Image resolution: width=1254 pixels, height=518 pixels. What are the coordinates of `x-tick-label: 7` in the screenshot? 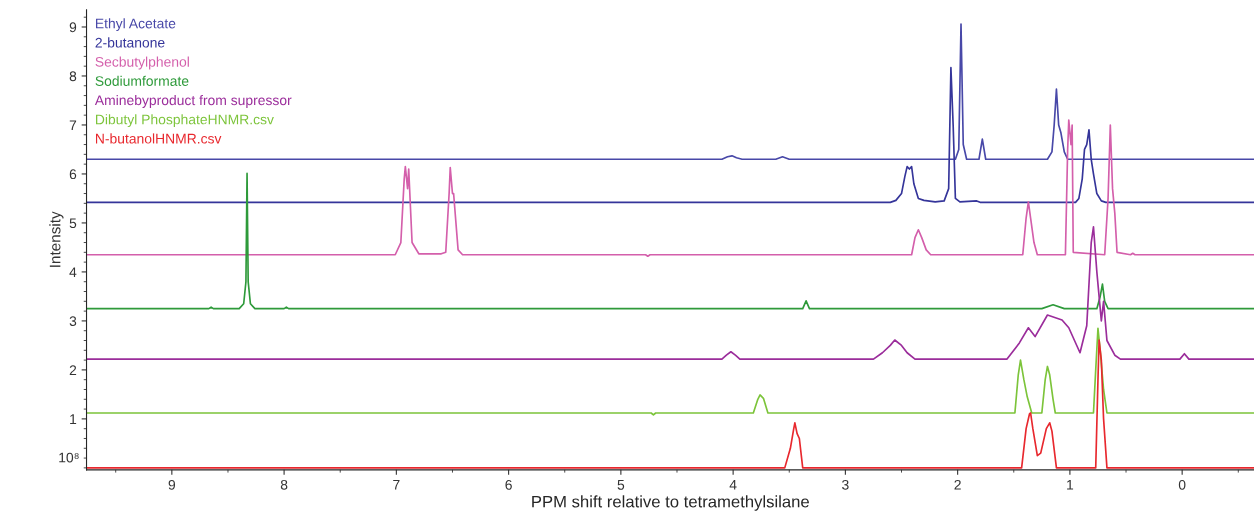 It's located at (396, 485).